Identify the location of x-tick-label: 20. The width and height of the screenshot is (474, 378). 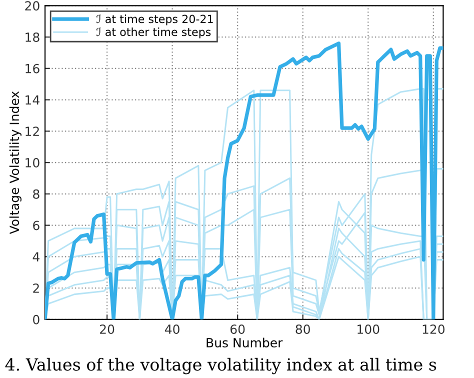
(107, 329).